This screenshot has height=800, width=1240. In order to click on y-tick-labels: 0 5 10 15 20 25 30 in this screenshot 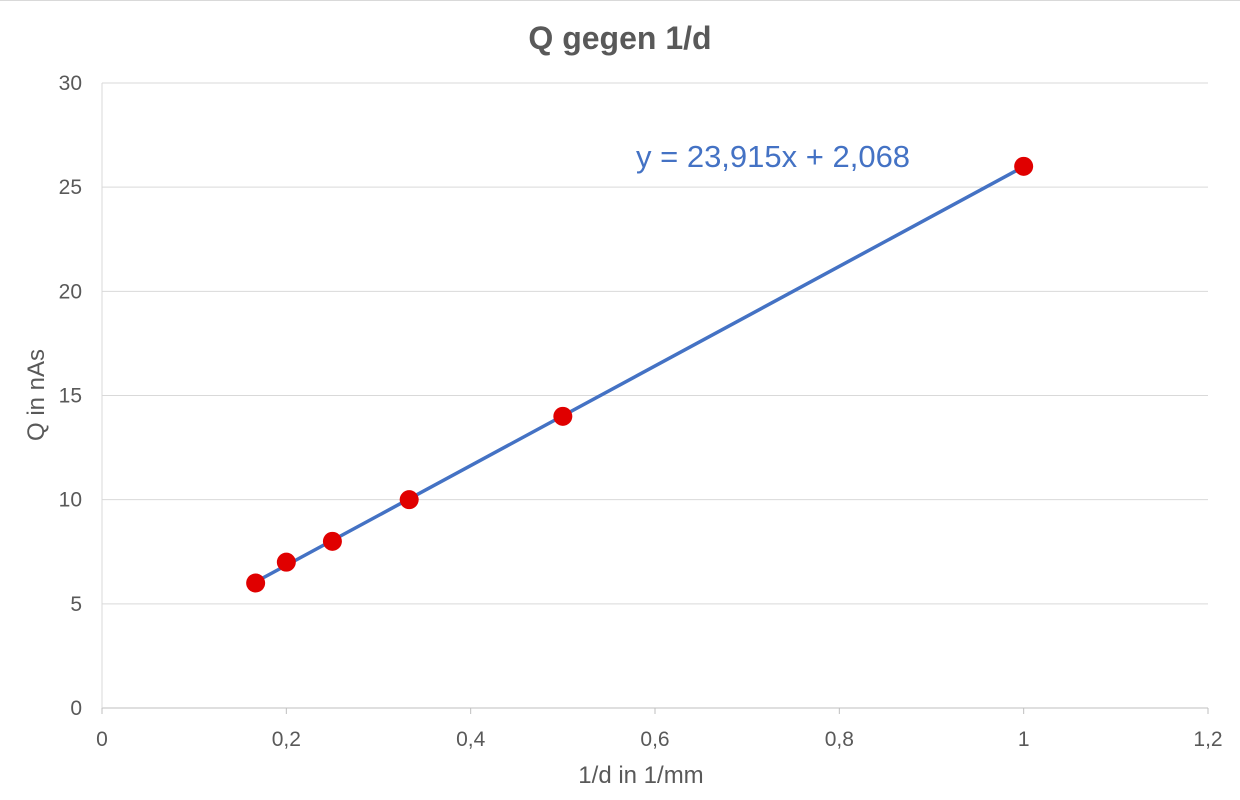, I will do `click(70, 396)`.